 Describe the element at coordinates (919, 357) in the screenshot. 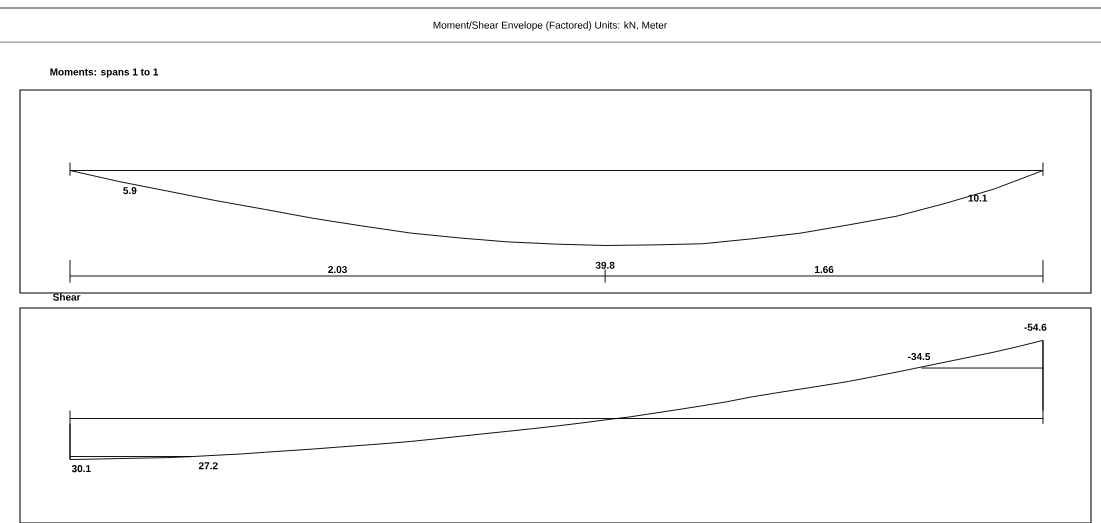

I see `annotation: -34.5` at that location.